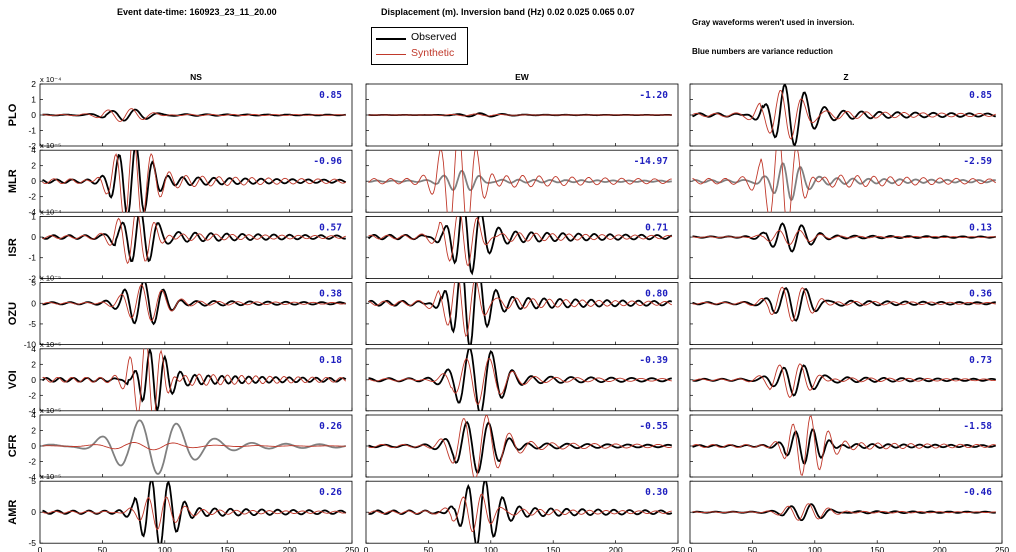 The image size is (1016, 552). Describe the element at coordinates (520, 446) in the screenshot. I see `synthetic-trace-cfr-ew` at that location.